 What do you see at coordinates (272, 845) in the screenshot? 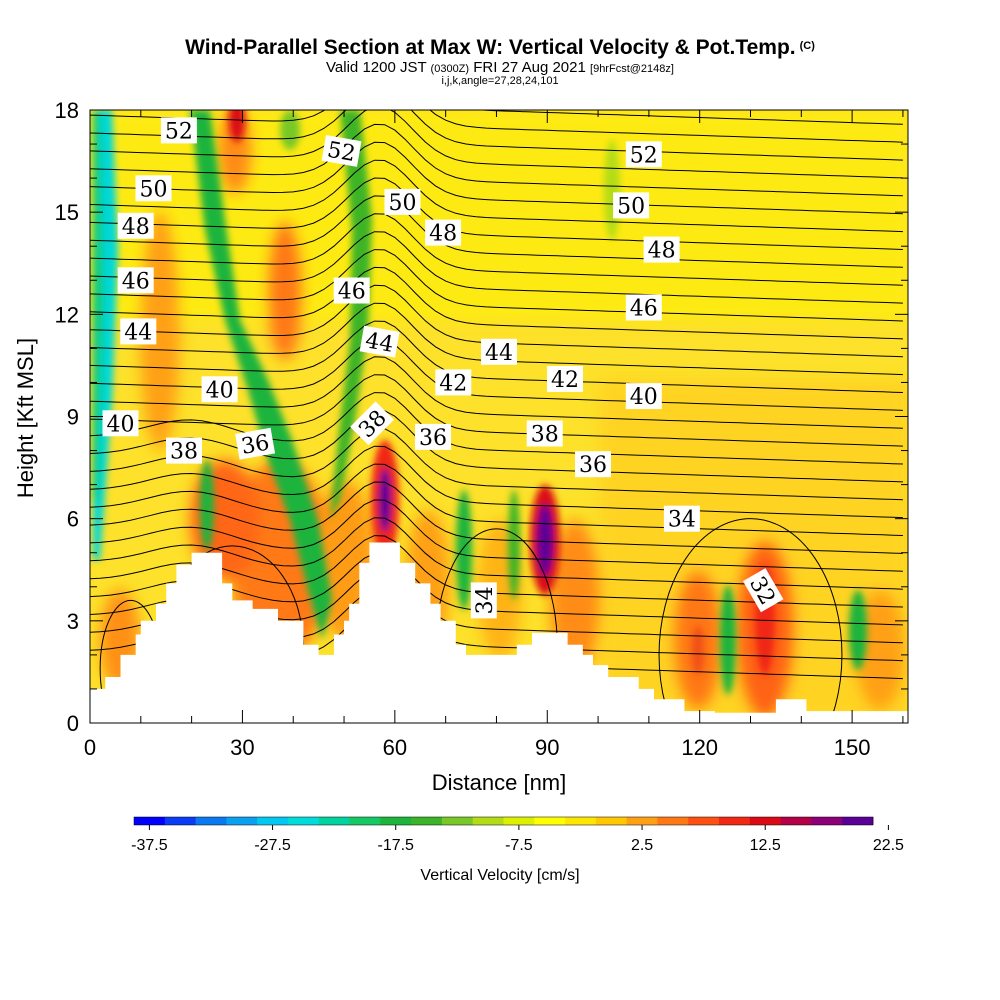
I see `colorbar-tick-label: -27.5` at bounding box center [272, 845].